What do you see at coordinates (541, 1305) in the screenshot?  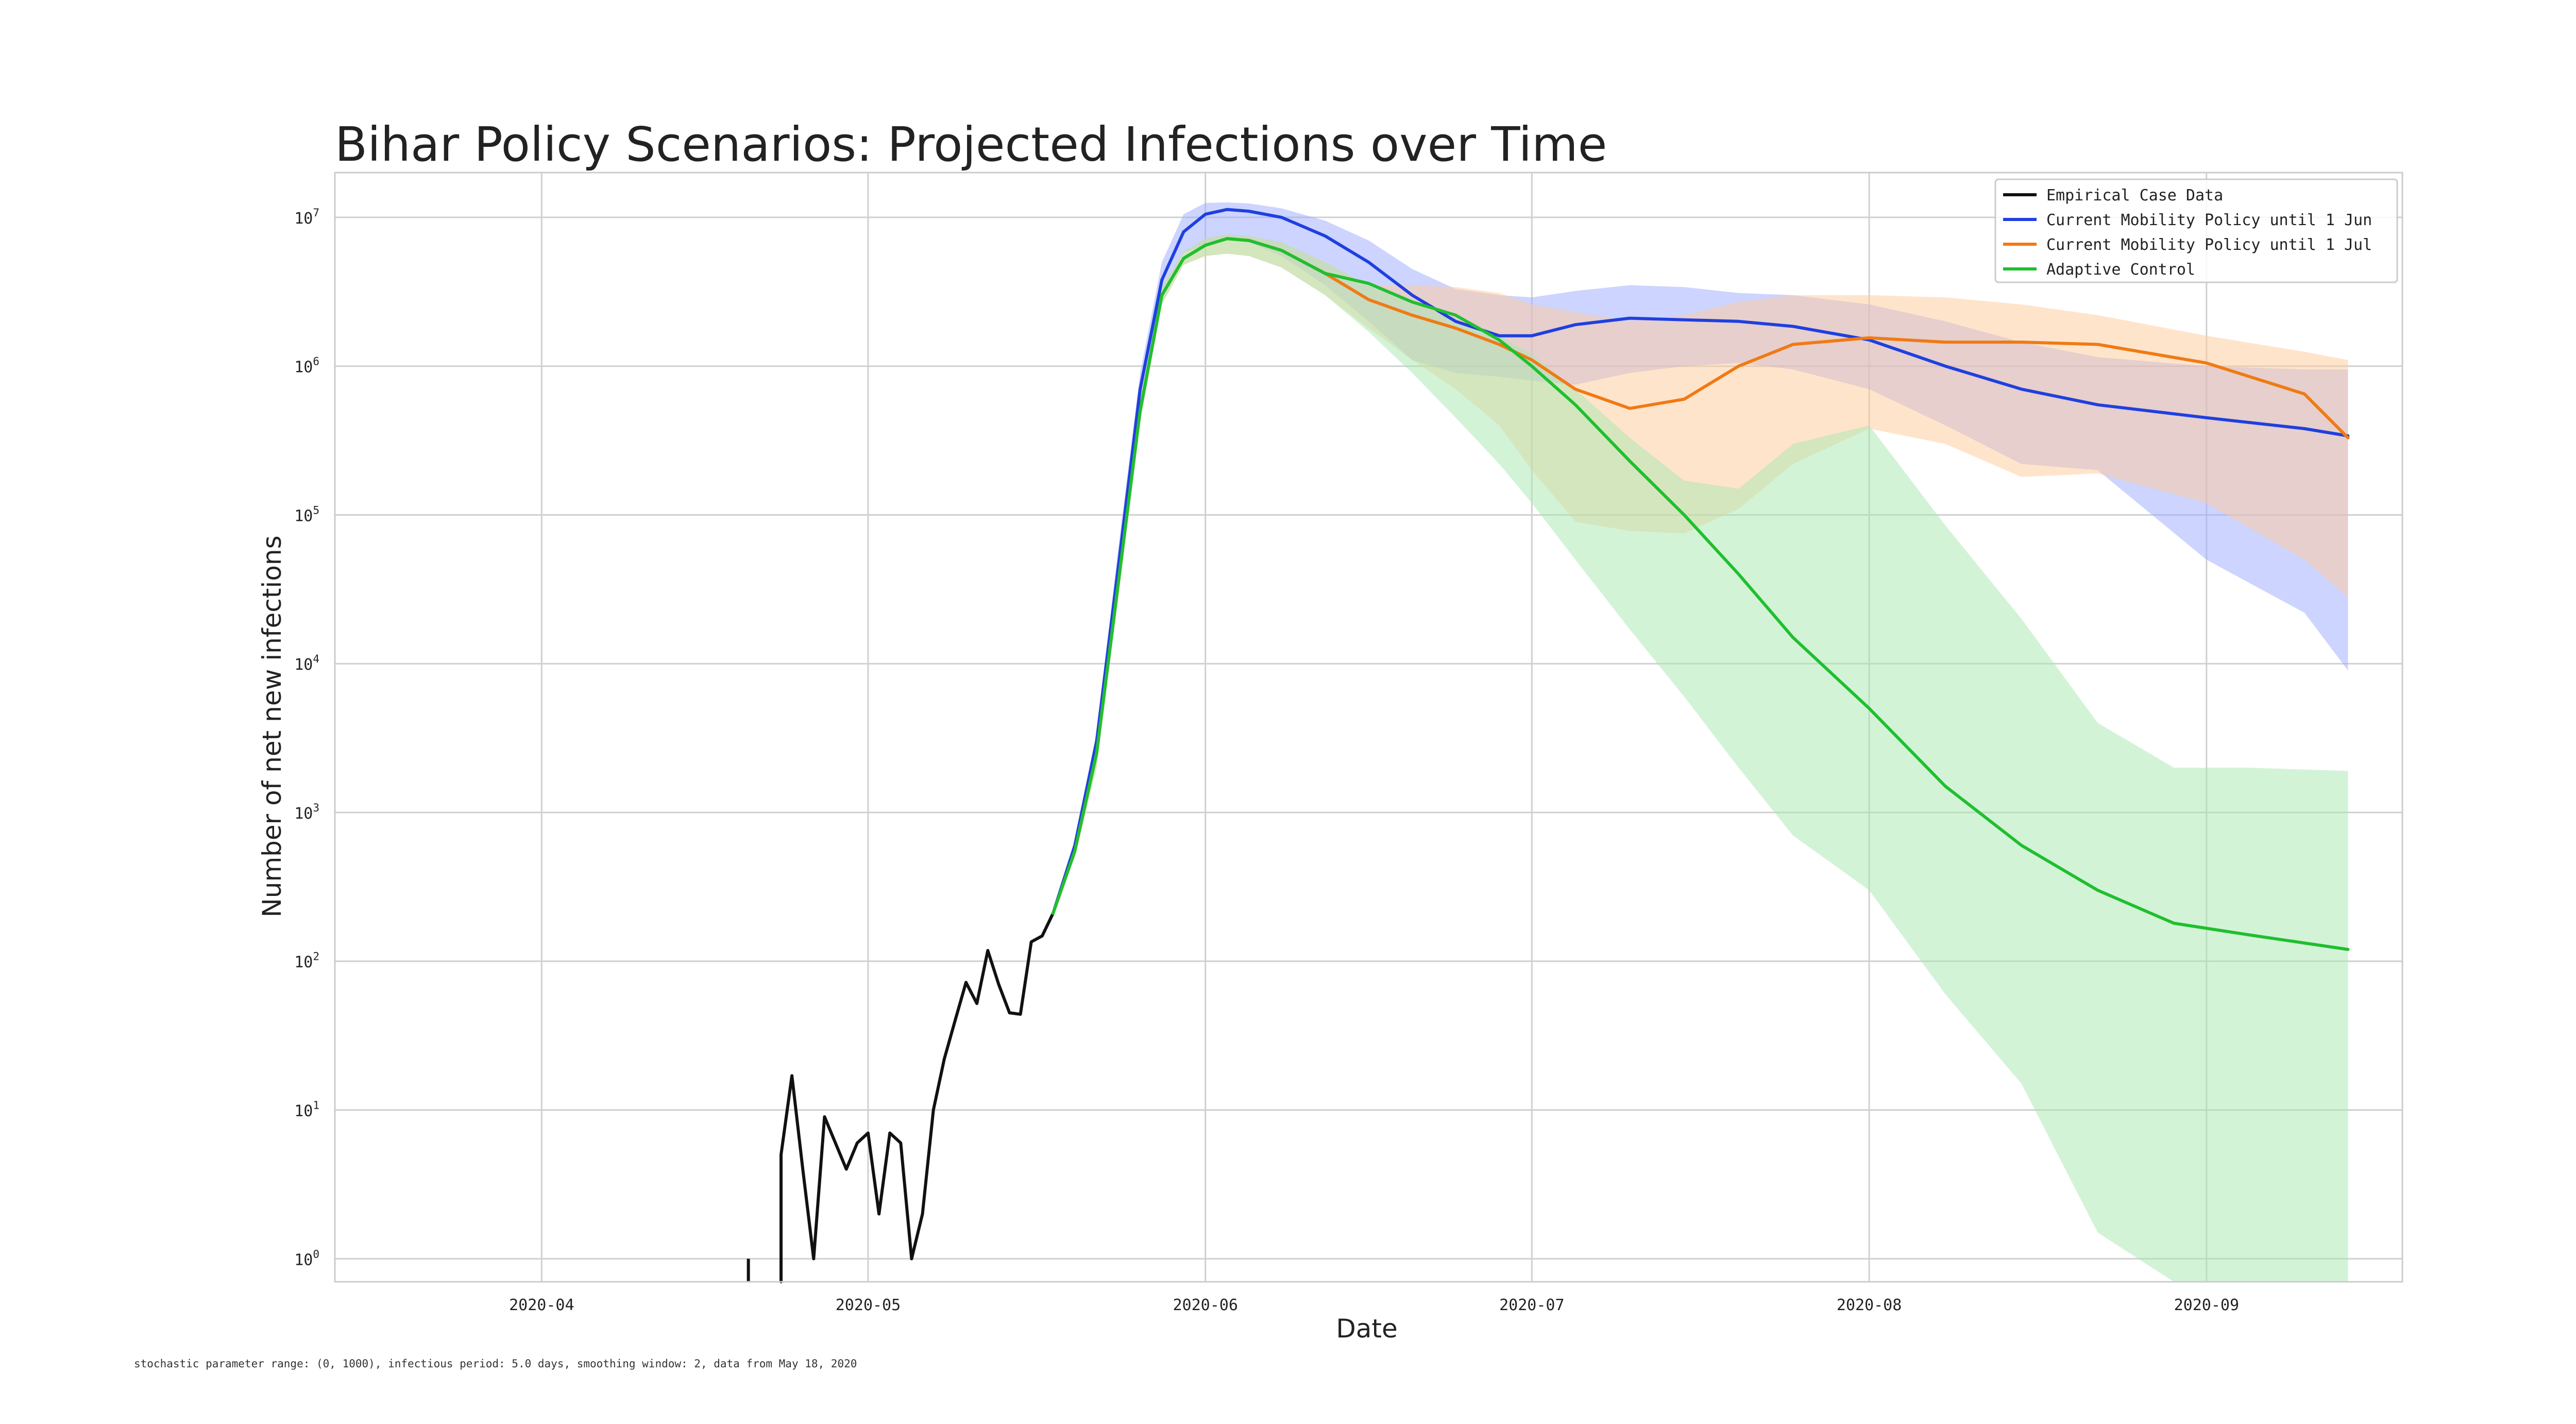 I see `x-tick-label: 2020-04` at bounding box center [541, 1305].